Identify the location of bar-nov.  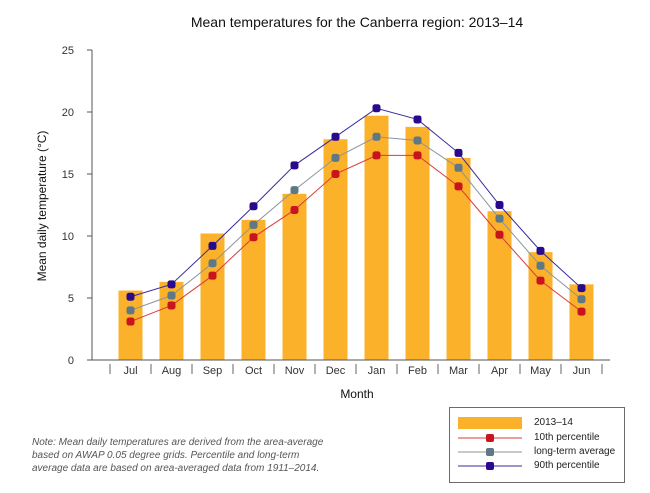
(294, 276).